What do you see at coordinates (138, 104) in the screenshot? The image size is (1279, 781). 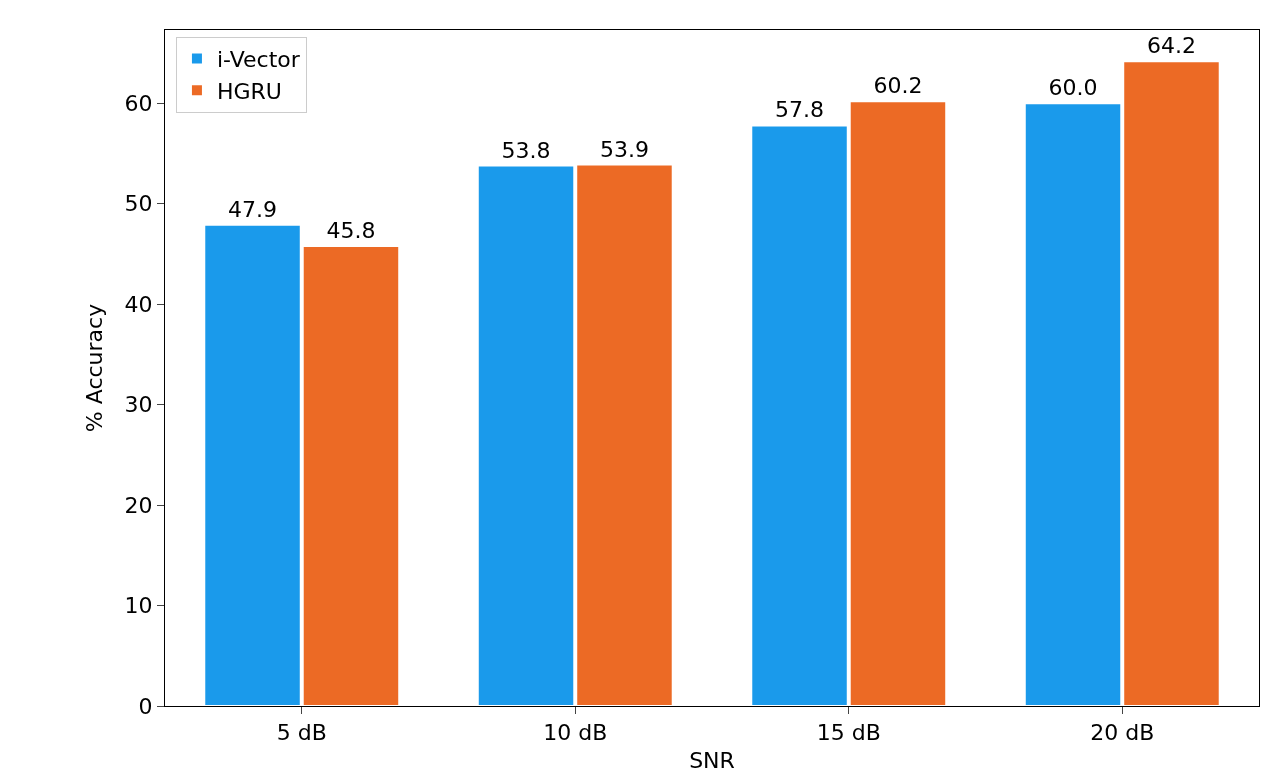 I see `y-tick-label: 60` at bounding box center [138, 104].